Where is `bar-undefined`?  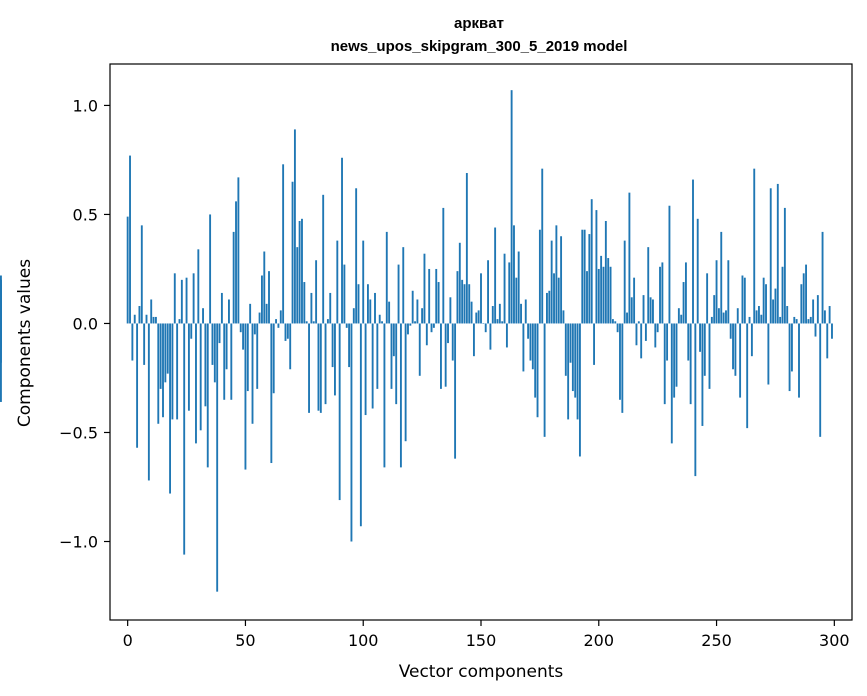 bar-undefined is located at coordinates (1, 299).